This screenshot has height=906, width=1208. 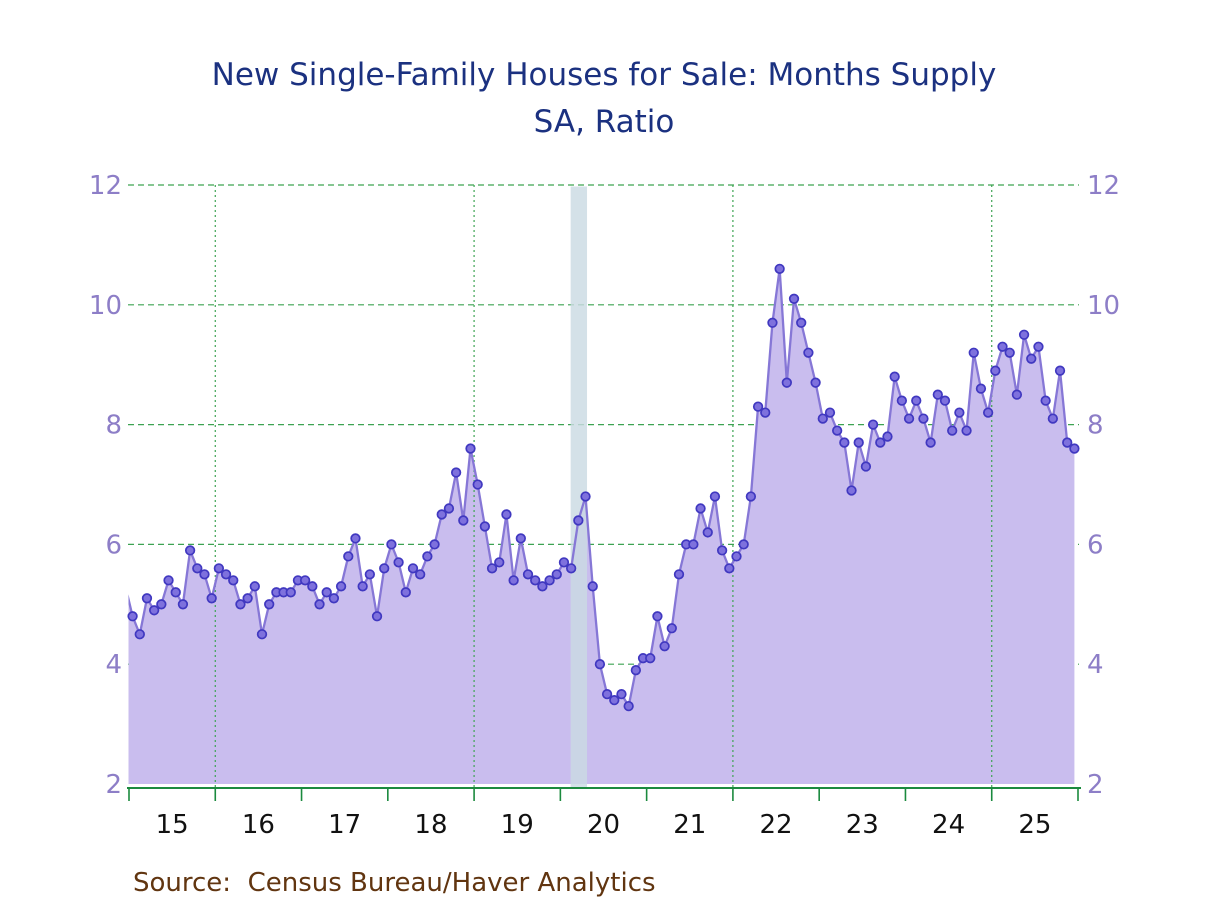 What do you see at coordinates (604, 122) in the screenshot?
I see `chart-title-line2: SA, Ratio` at bounding box center [604, 122].